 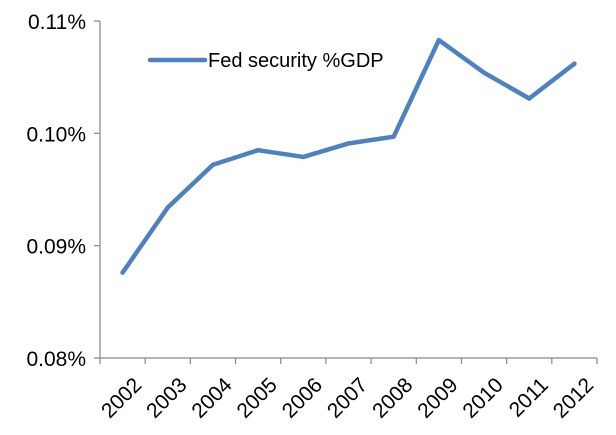 What do you see at coordinates (437, 397) in the screenshot?
I see `x-tick-label: 2009` at bounding box center [437, 397].